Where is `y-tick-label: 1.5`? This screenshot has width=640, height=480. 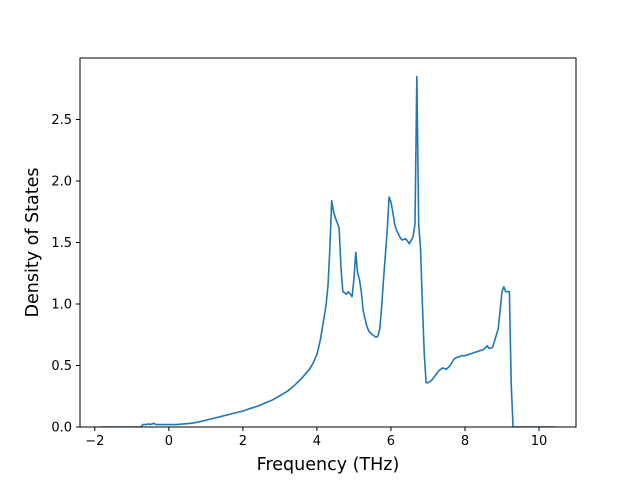 y-tick-label: 1.5 is located at coordinates (61, 243).